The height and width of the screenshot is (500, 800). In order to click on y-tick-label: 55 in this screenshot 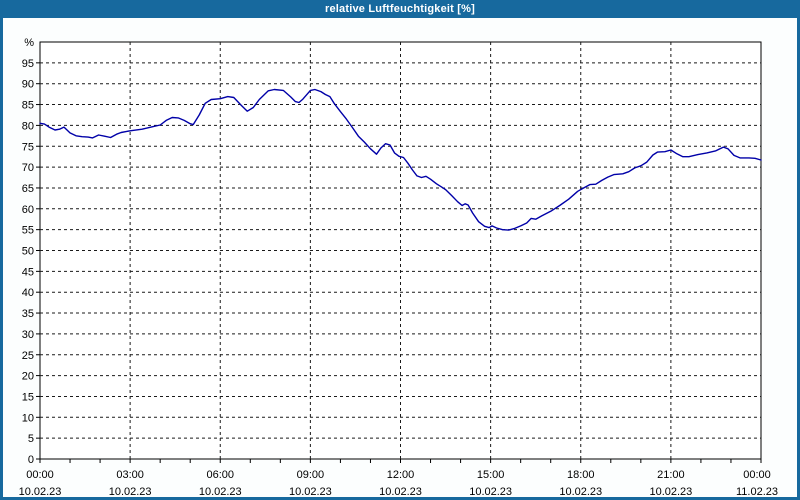, I will do `click(28, 231)`.